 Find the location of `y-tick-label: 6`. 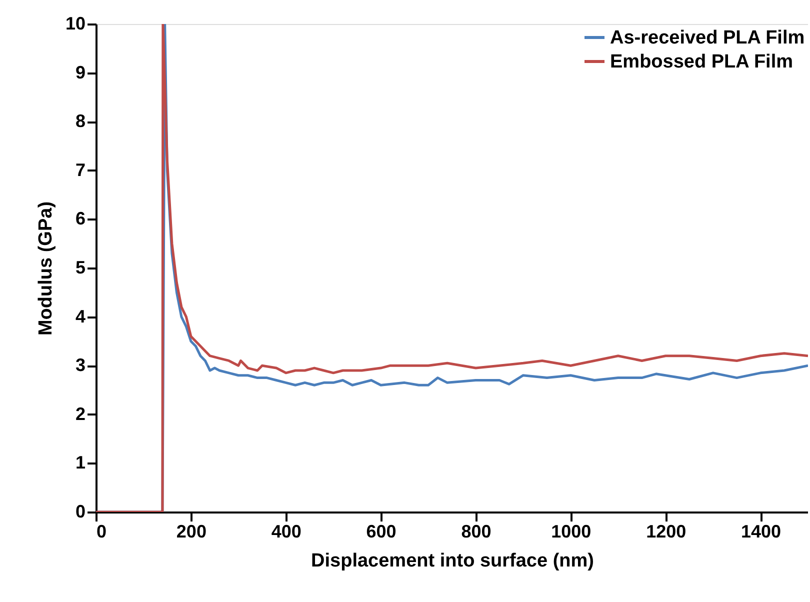

y-tick-label: 6 is located at coordinates (80, 218).